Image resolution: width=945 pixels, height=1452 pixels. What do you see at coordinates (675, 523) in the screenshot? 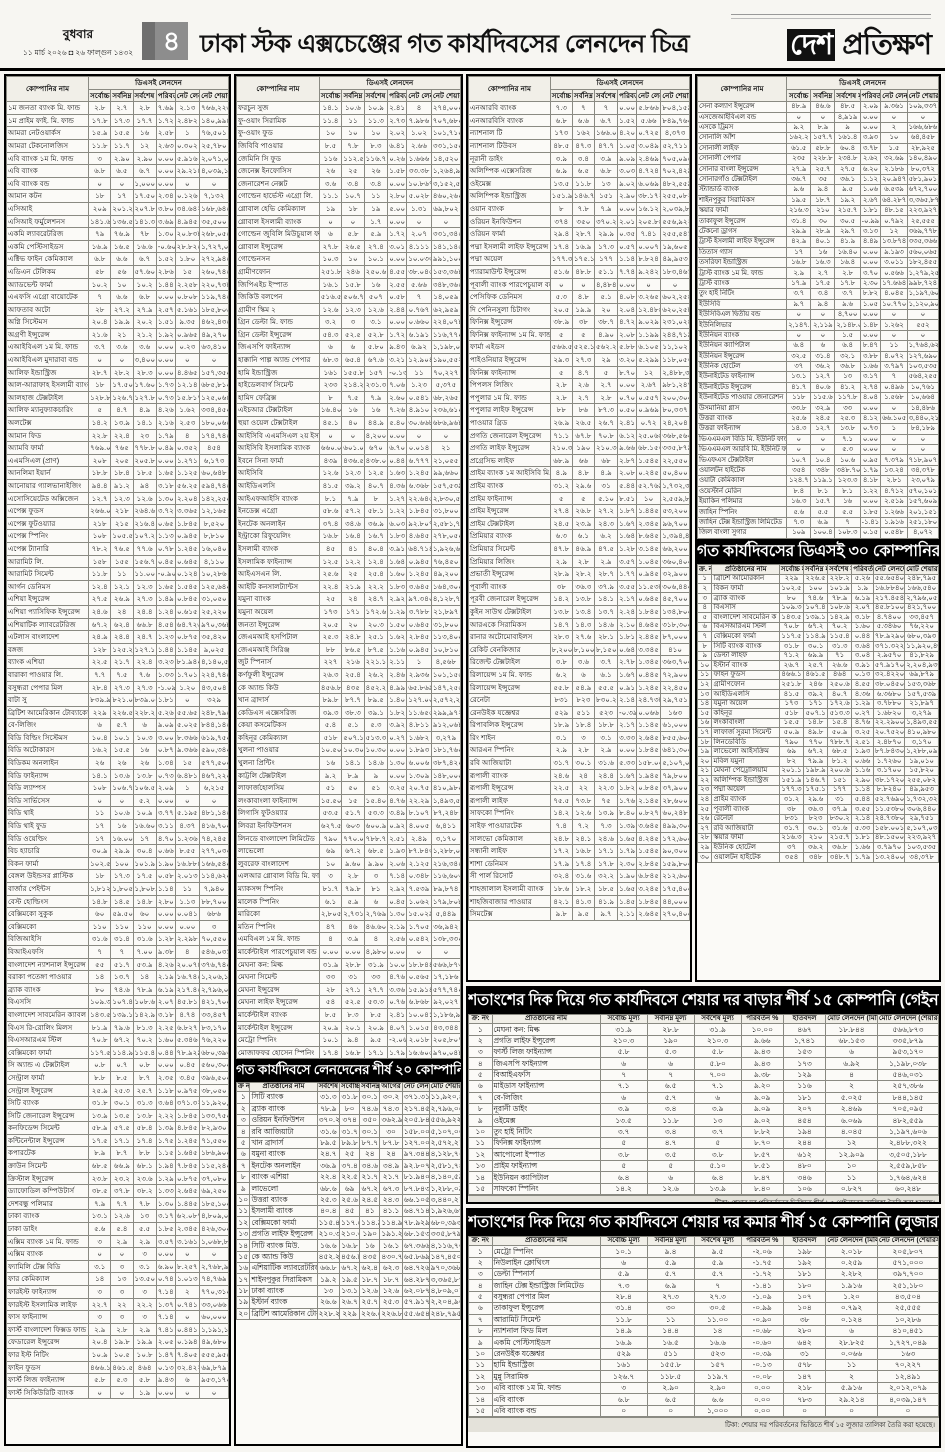
I see `value-cell: ৯৬,৭০০` at bounding box center [675, 523].